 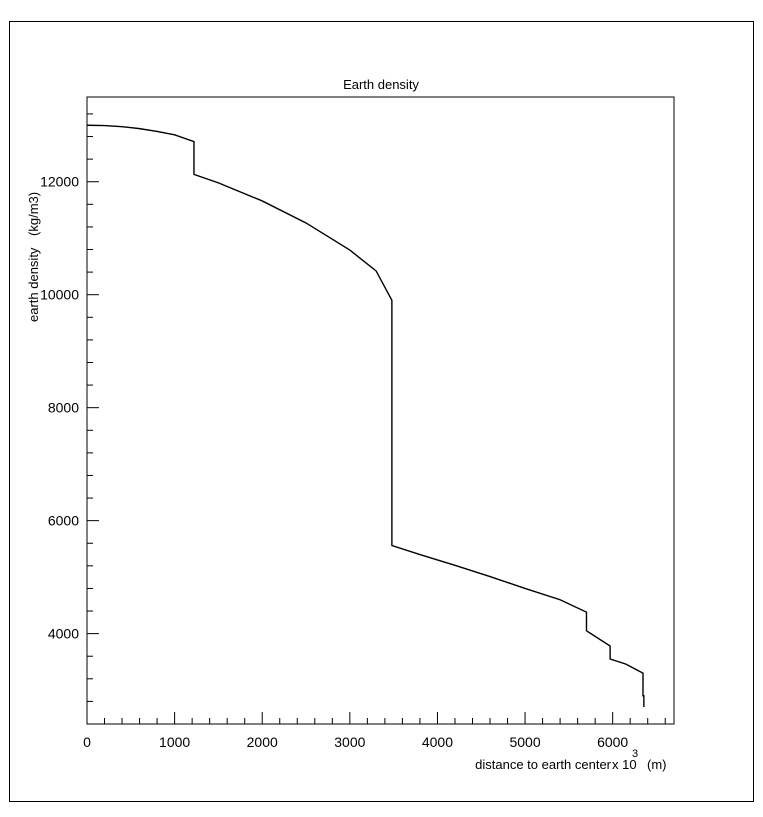 What do you see at coordinates (87, 742) in the screenshot?
I see `x-tick-label: 0` at bounding box center [87, 742].